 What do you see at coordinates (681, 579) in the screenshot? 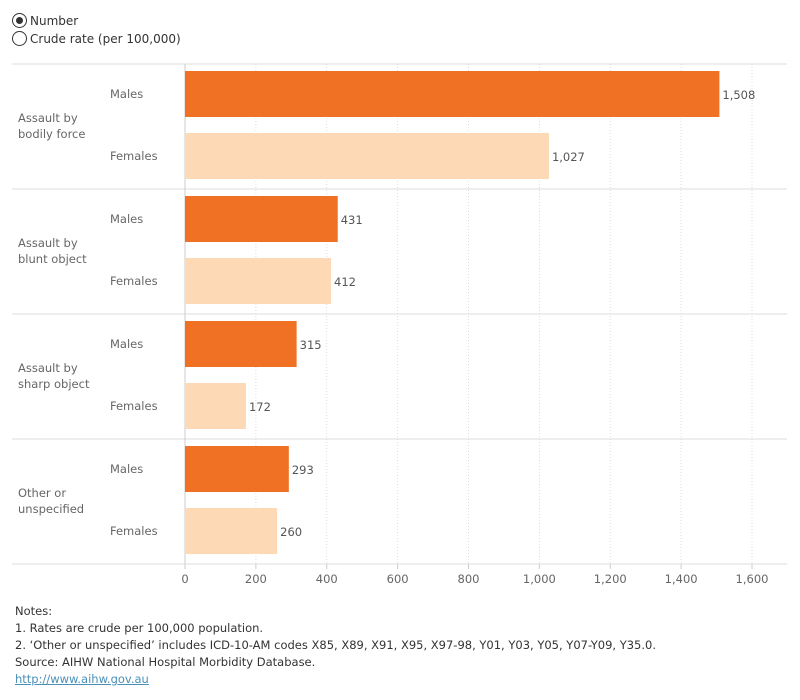
I see `x-tick-label: 1,400` at bounding box center [681, 579].